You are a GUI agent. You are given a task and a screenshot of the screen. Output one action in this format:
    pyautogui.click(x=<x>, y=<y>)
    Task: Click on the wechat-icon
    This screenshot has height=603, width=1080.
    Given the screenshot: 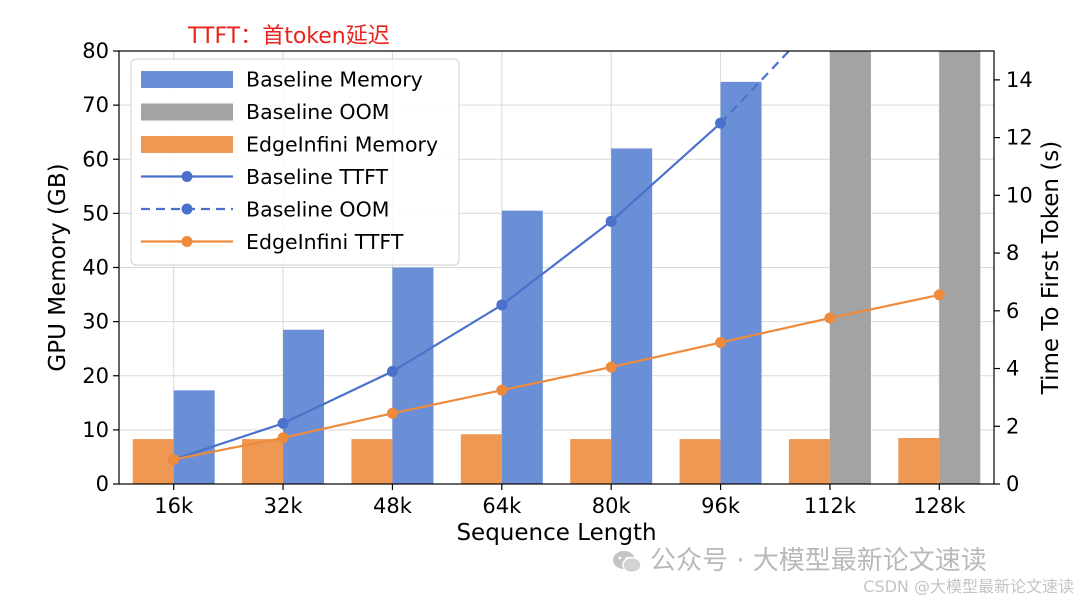 What is the action you would take?
    pyautogui.click(x=627, y=562)
    